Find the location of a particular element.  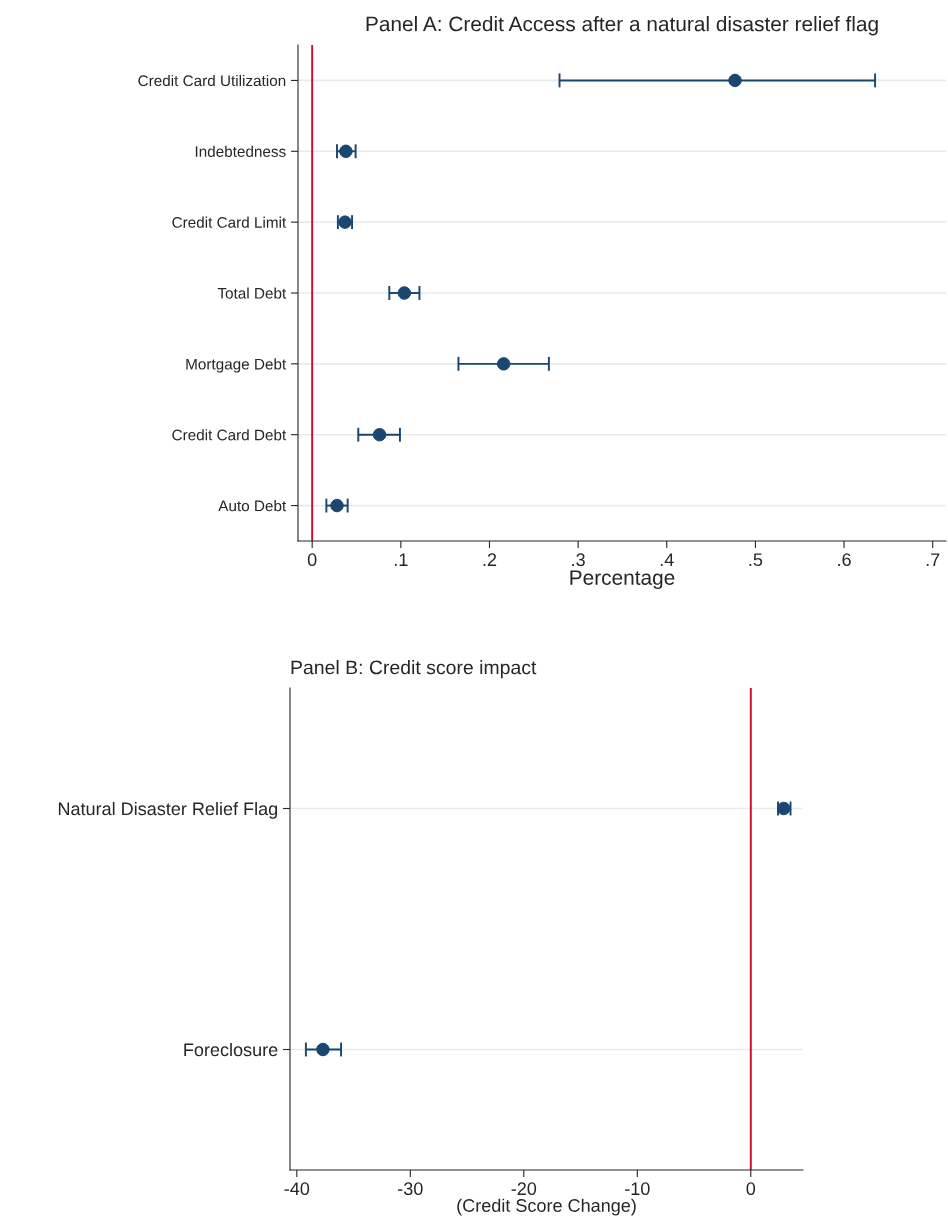

y-tick-label: Natural Disaster Relief Flag is located at coordinates (168, 810).